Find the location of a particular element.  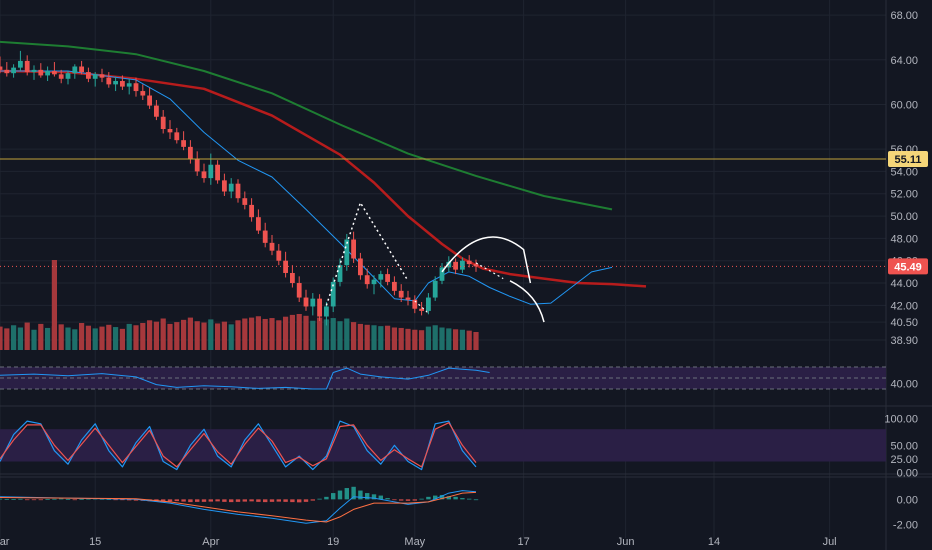

time-tick-label: Jun is located at coordinates (626, 542).